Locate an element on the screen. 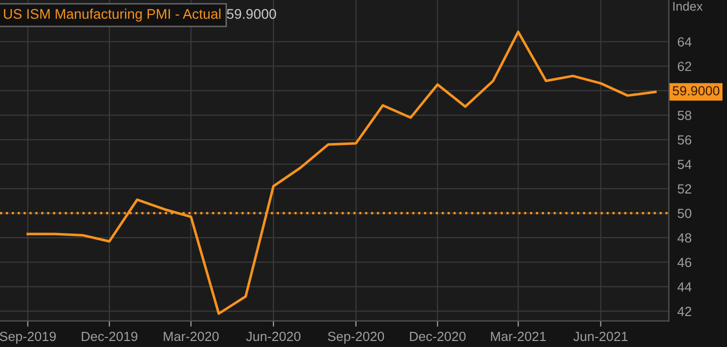  y-tick-label: 42 is located at coordinates (684, 311).